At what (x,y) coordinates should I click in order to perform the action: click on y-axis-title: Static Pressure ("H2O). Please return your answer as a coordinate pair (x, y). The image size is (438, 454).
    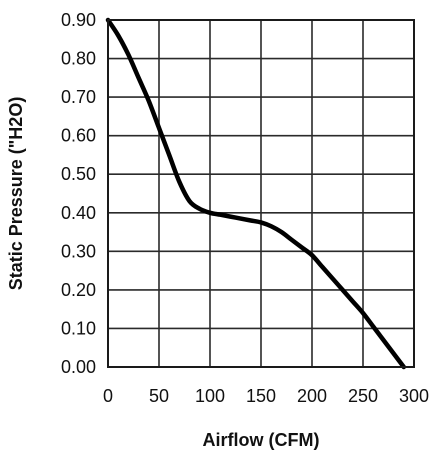
    Looking at the image, I should click on (16, 194).